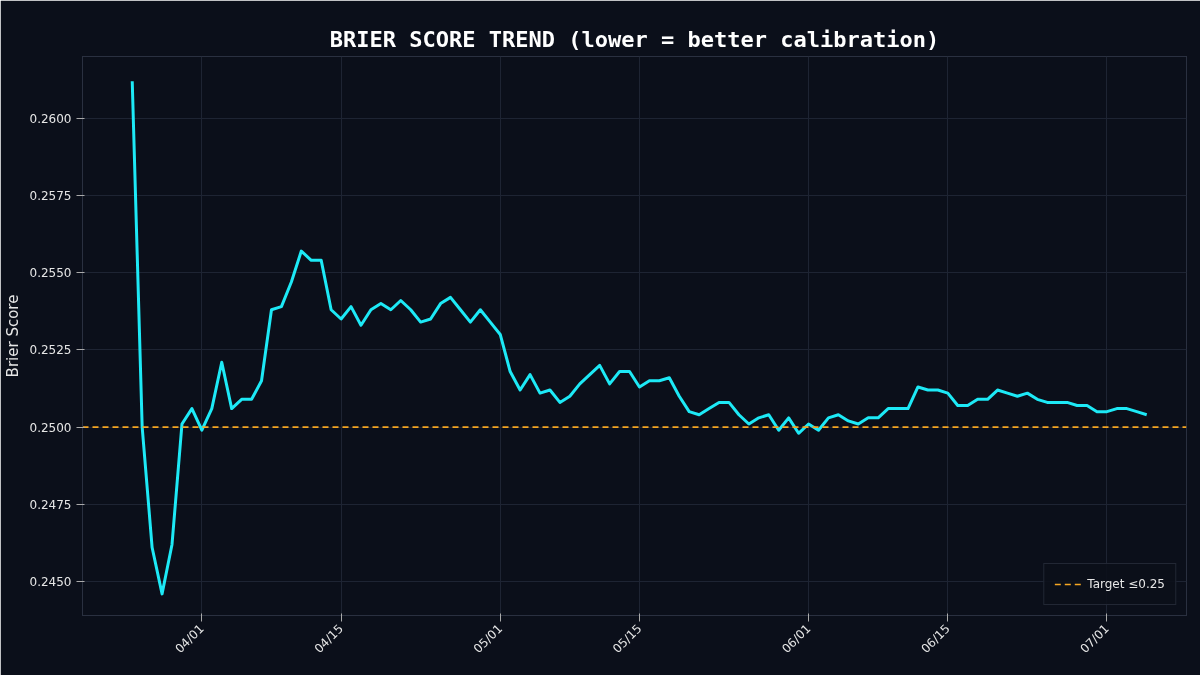 The width and height of the screenshot is (1200, 675). Describe the element at coordinates (50, 504) in the screenshot. I see `y-tick-label: 0.2475` at that location.